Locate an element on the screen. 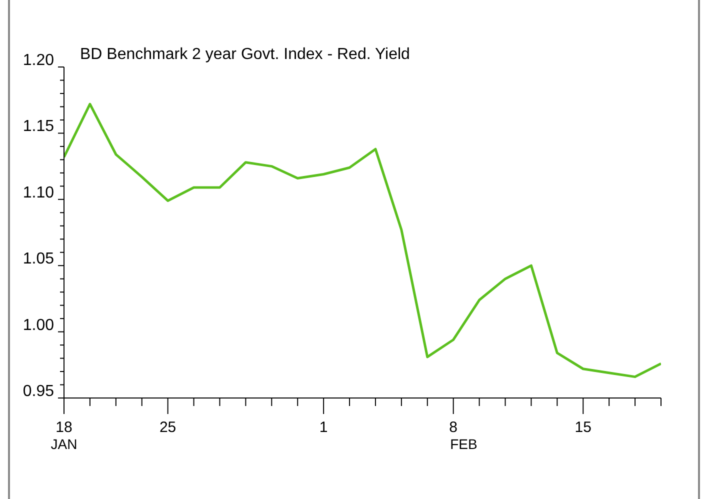 Image resolution: width=704 pixels, height=499 pixels. text: FEB is located at coordinates (463, 444).